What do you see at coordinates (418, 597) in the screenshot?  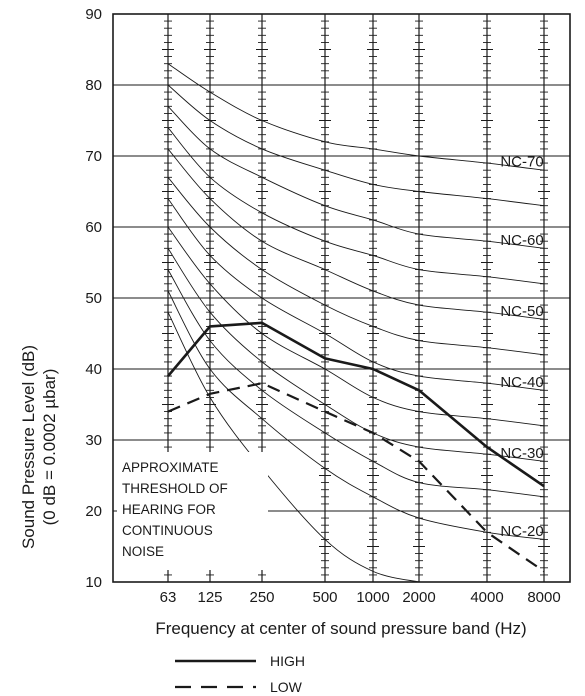 I see `x-tick-label: 2000` at bounding box center [418, 597].